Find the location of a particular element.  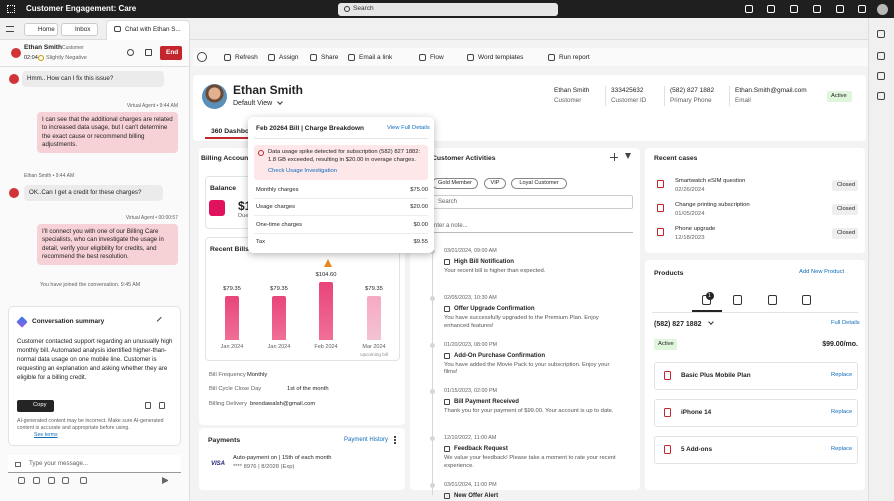

chat-timer: 02:04 is located at coordinates (31, 58).